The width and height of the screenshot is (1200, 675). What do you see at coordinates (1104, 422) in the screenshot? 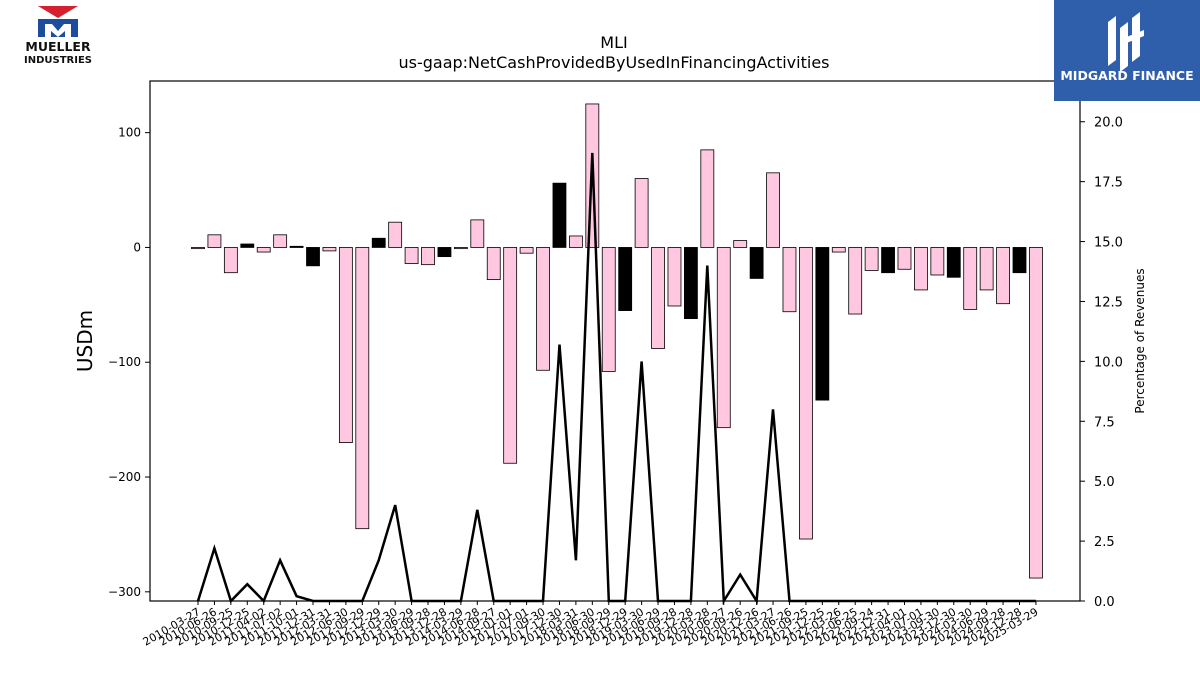
I see `y2-tick-label: 7.5` at bounding box center [1104, 422].